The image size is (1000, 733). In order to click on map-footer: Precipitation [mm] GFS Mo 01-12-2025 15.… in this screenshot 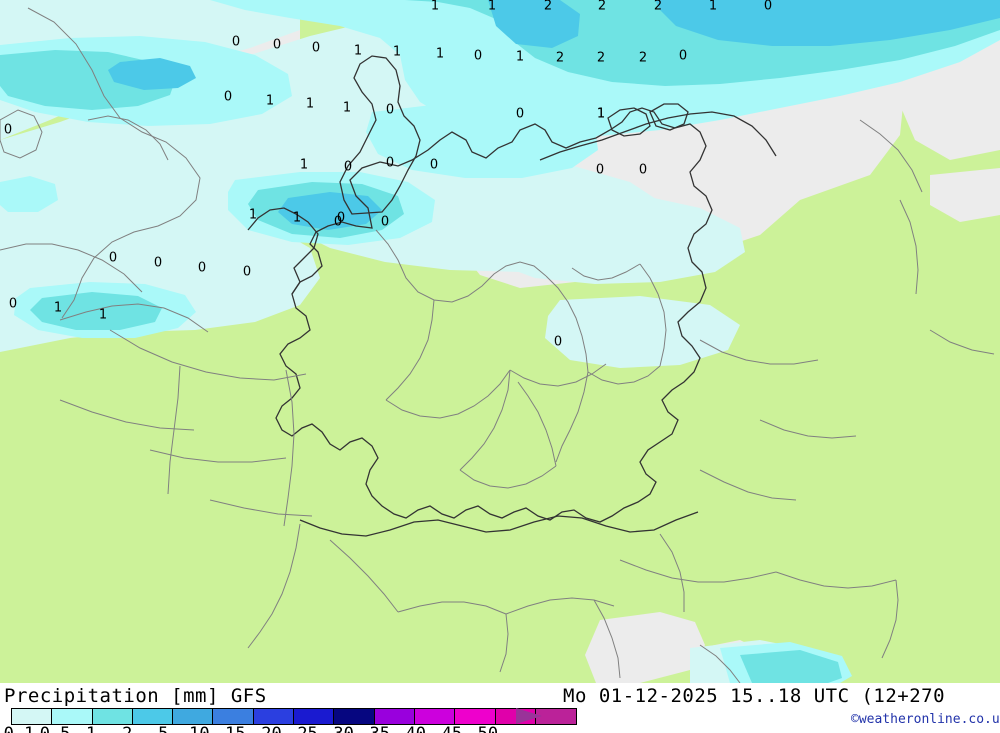, I will do `click(500, 708)`.